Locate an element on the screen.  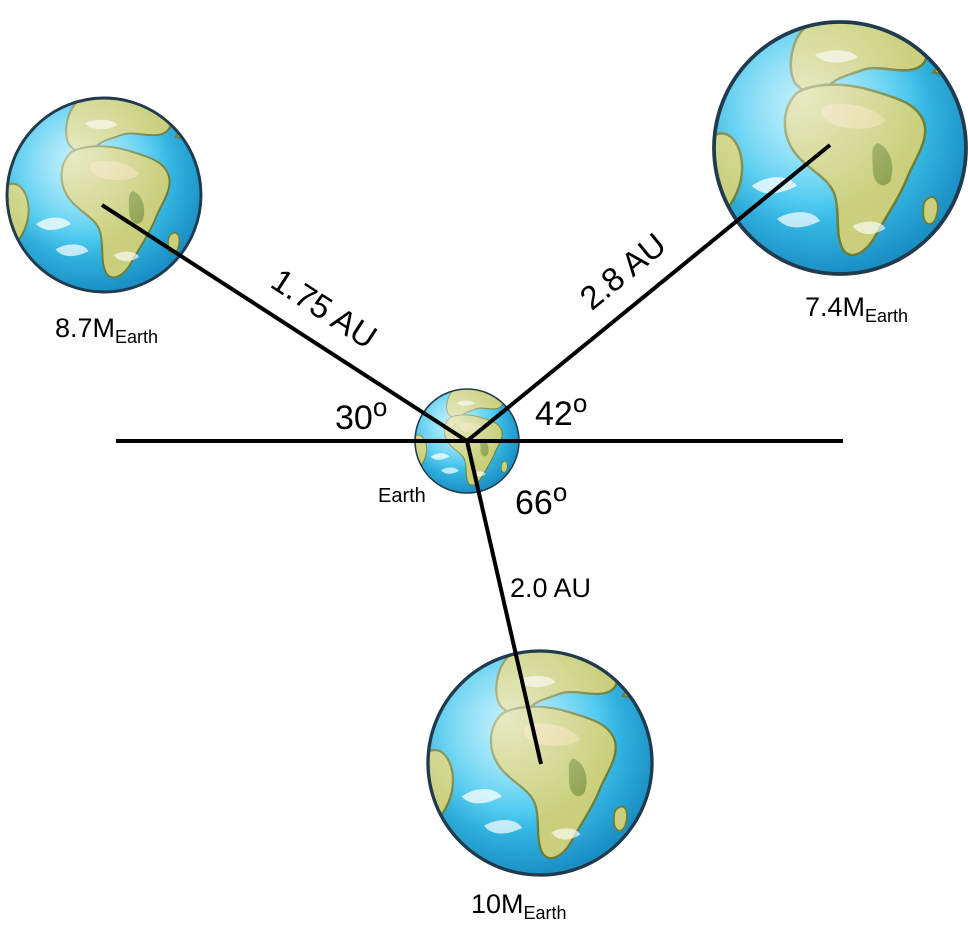
distance-line-bottom is located at coordinates (504, 602).